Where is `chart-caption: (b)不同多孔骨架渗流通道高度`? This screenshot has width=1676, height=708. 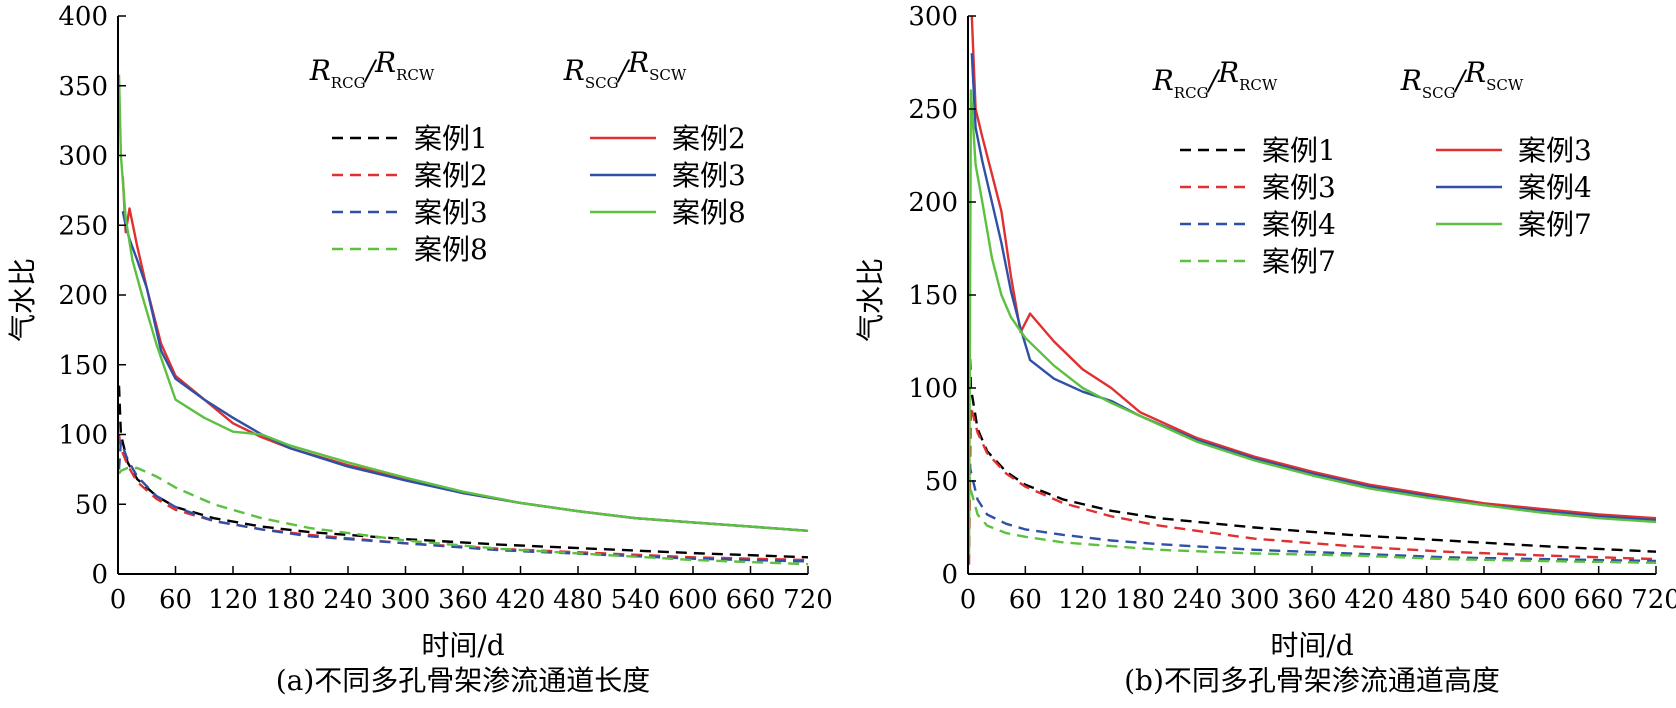
chart-caption: (b)不同多孔骨架渗流通道高度 is located at coordinates (1312, 680).